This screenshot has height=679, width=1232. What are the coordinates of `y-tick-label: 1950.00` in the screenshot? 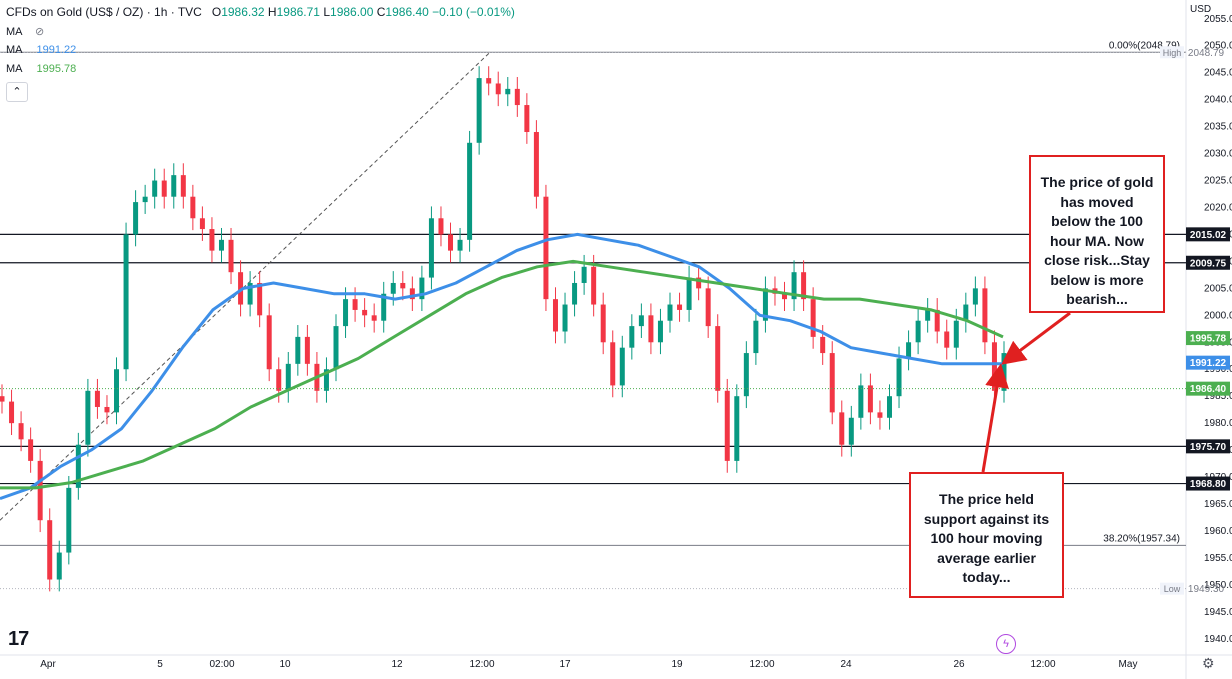 It's located at (1218, 585).